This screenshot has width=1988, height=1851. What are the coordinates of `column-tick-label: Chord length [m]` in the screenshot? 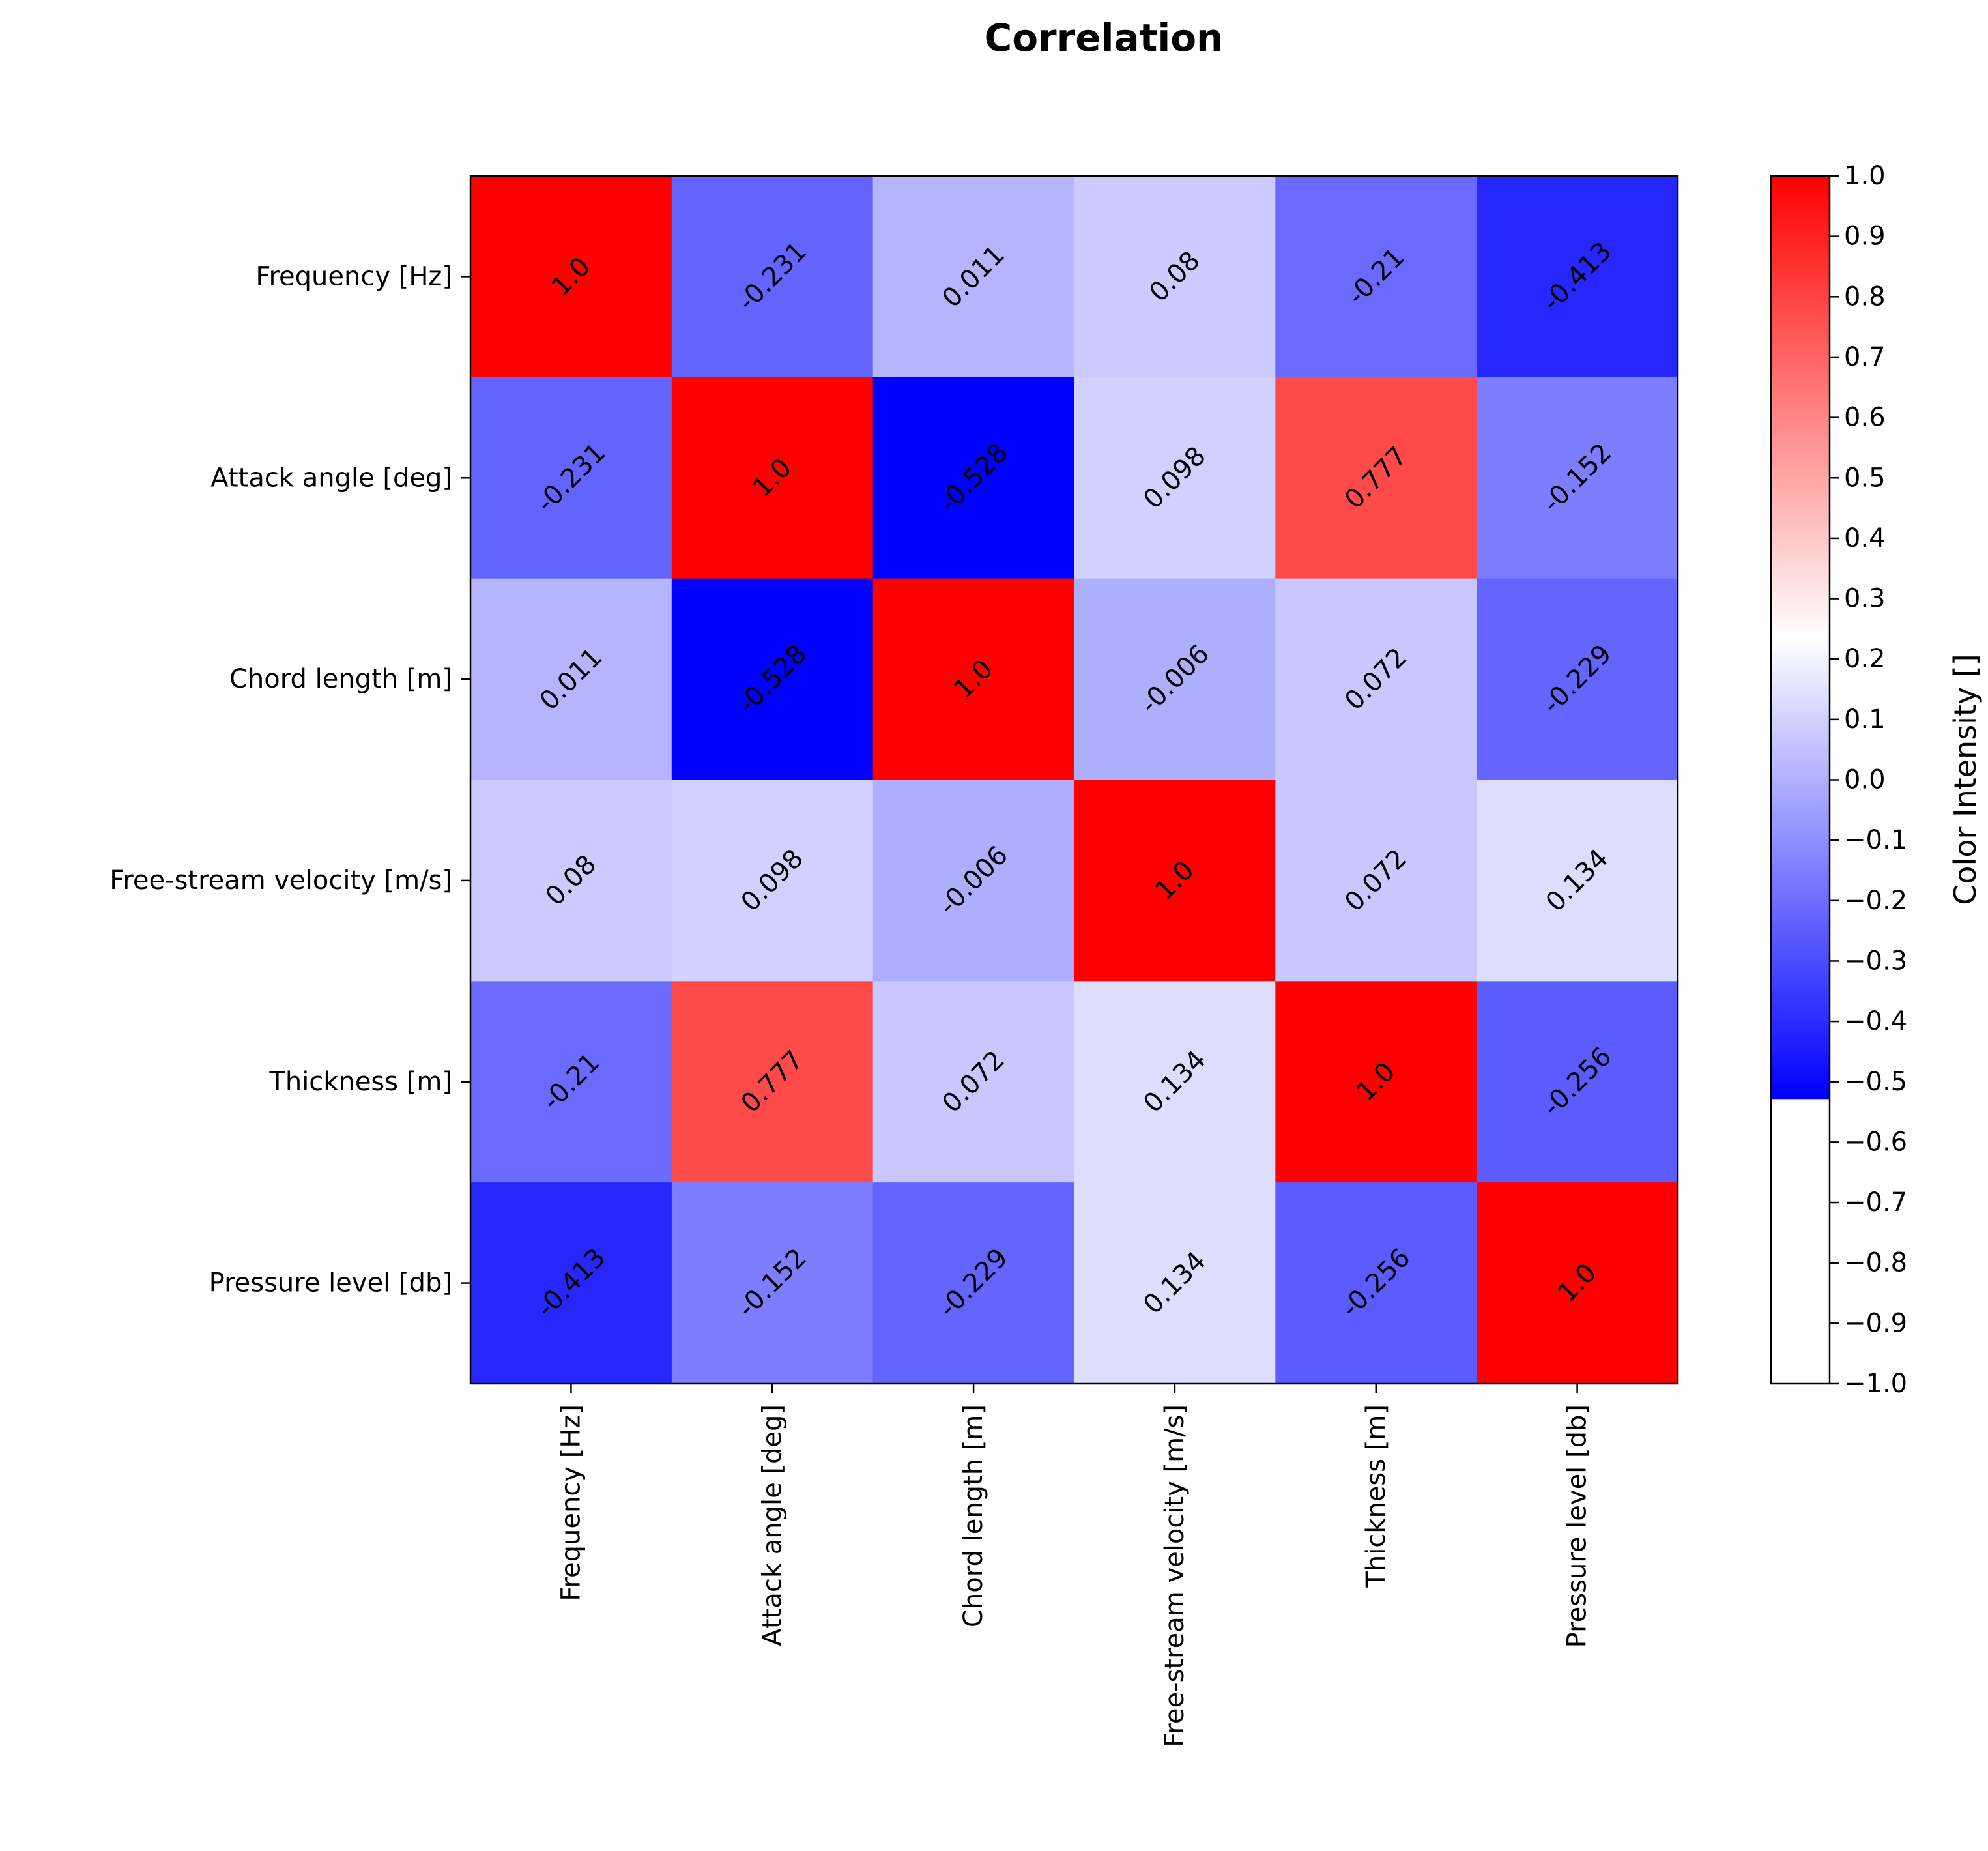 It's located at (973, 1516).